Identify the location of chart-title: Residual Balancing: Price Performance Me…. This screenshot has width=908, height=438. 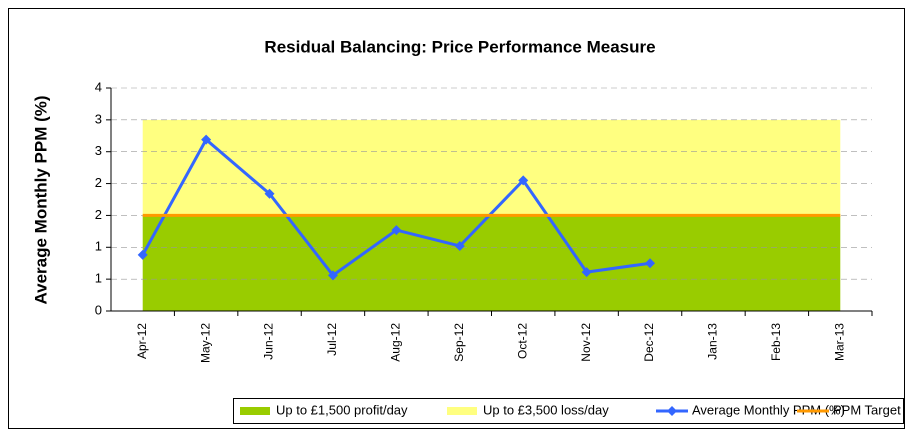
(459, 46).